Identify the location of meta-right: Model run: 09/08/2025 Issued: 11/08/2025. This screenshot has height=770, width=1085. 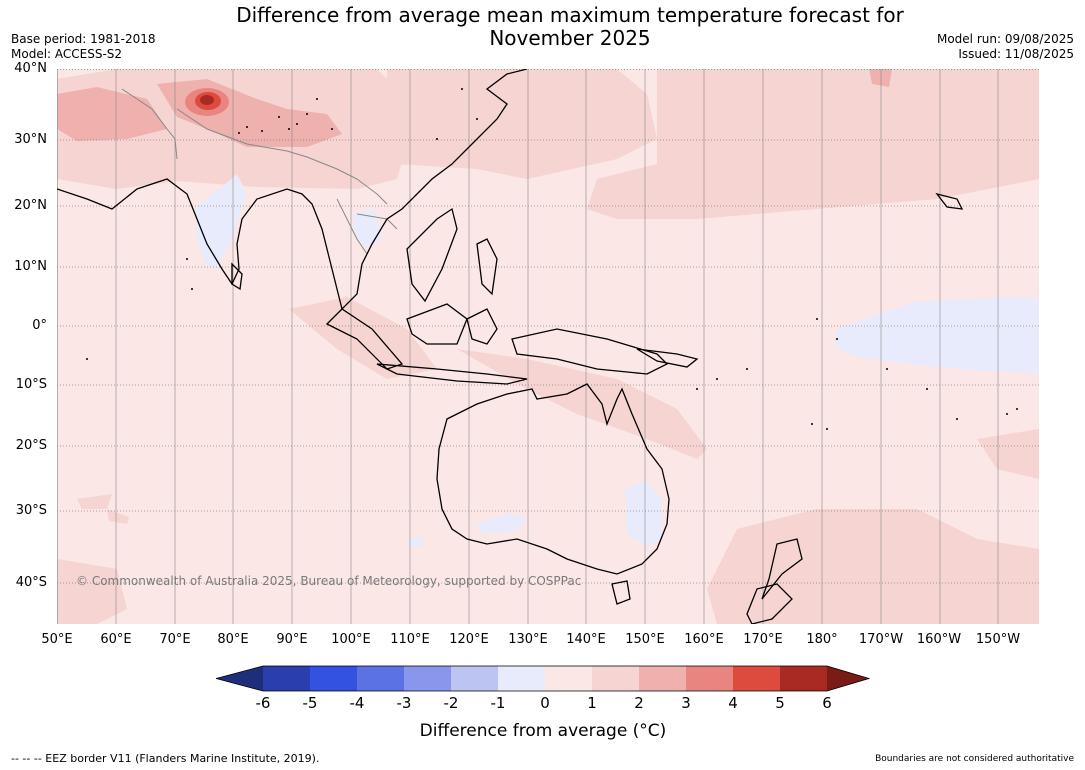
(1005, 47).